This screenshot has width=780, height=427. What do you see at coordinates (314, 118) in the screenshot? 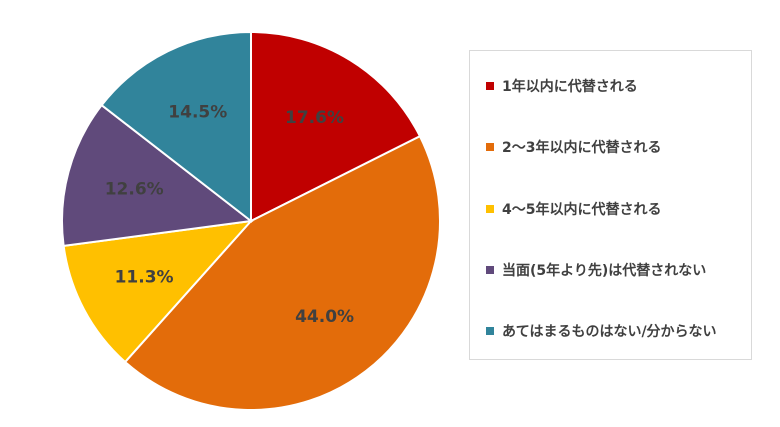
I see `data-label-1: 17.6%` at bounding box center [314, 118].